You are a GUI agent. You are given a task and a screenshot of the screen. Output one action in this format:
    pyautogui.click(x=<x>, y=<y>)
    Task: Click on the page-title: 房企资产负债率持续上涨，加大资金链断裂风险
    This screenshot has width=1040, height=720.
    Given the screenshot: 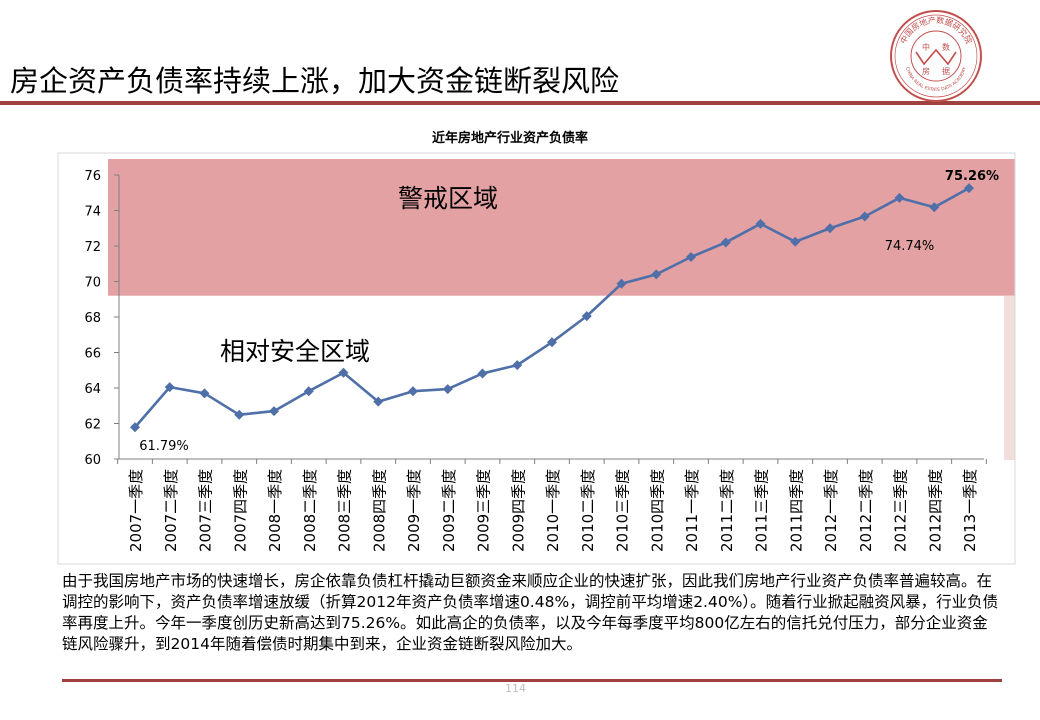 What is the action you would take?
    pyautogui.click(x=315, y=81)
    